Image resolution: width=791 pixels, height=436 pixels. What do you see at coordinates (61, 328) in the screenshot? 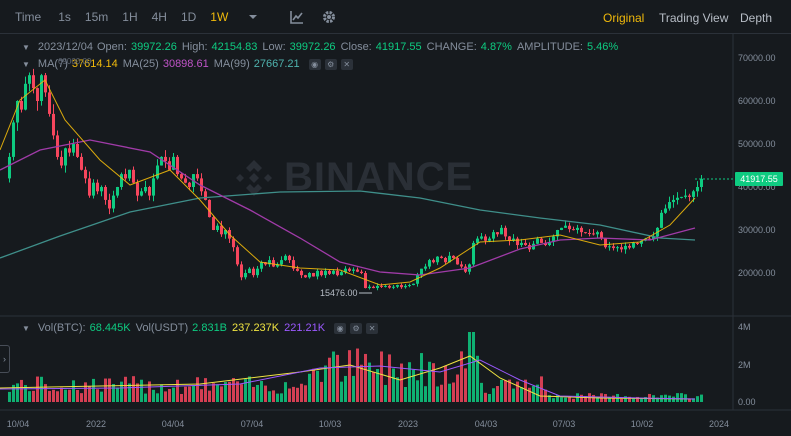
I see `vol-btc-label: Vol(BTC):` at bounding box center [61, 328].